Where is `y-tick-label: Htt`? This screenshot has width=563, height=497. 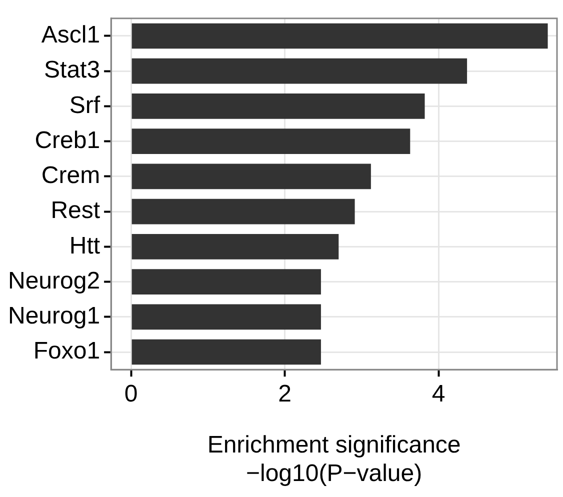 y-tick-label: Htt is located at coordinates (84, 246).